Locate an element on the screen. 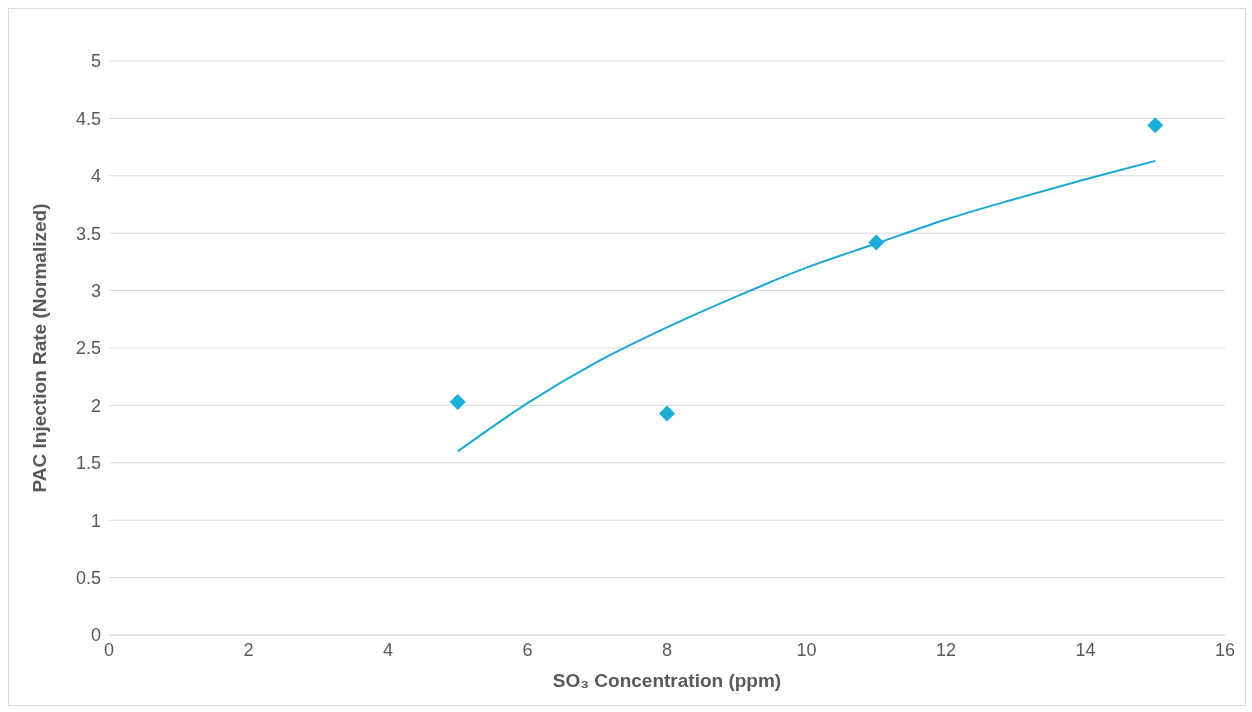 This screenshot has height=712, width=1252. y-tick-label: 4 is located at coordinates (95, 176).